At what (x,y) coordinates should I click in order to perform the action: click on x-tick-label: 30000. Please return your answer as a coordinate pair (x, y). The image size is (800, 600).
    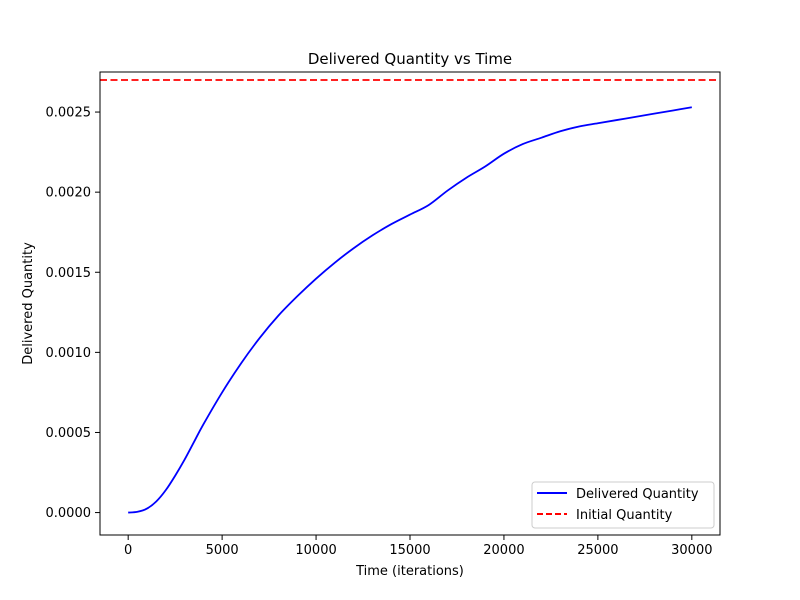
    Looking at the image, I should click on (691, 550).